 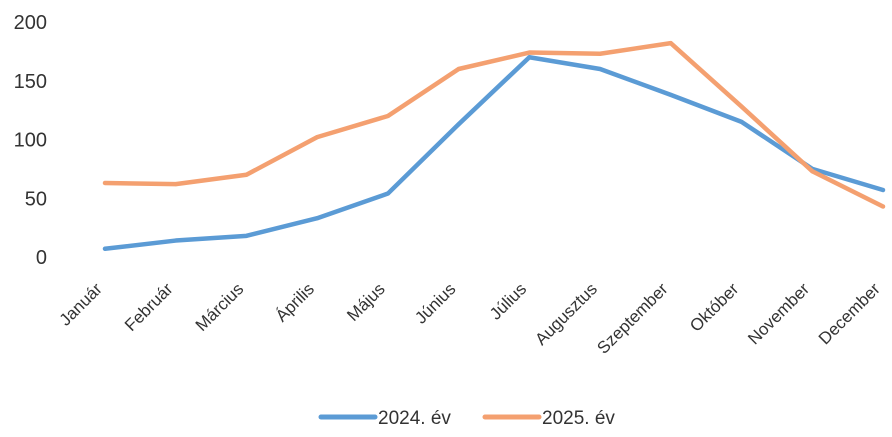 What do you see at coordinates (149, 307) in the screenshot?
I see `x-tick-label: Február` at bounding box center [149, 307].